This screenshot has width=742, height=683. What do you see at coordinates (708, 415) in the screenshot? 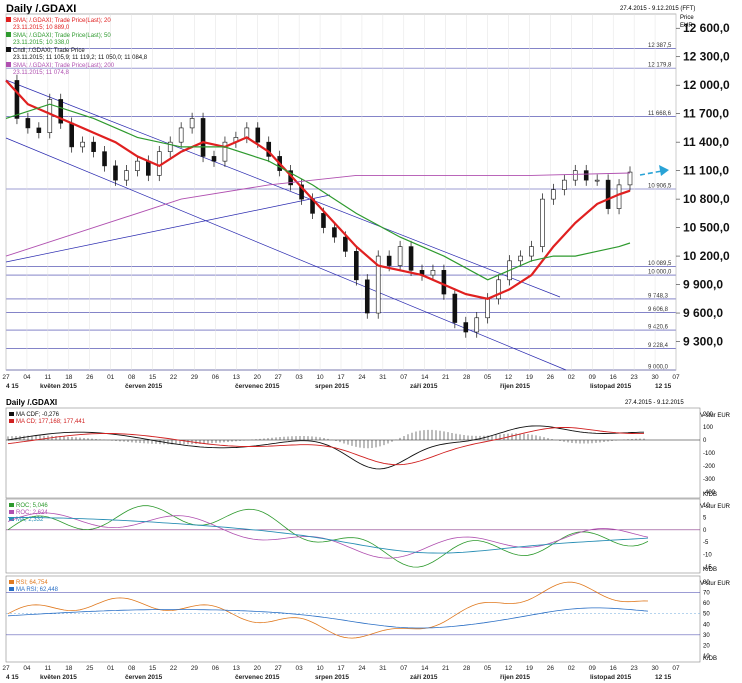
I see `panel-tick: 200` at bounding box center [708, 415].